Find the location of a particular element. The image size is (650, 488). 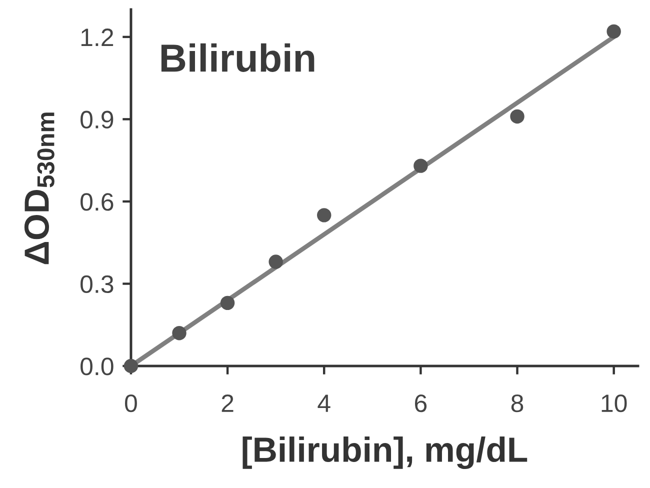

x-tick-label: 4 is located at coordinates (324, 403).